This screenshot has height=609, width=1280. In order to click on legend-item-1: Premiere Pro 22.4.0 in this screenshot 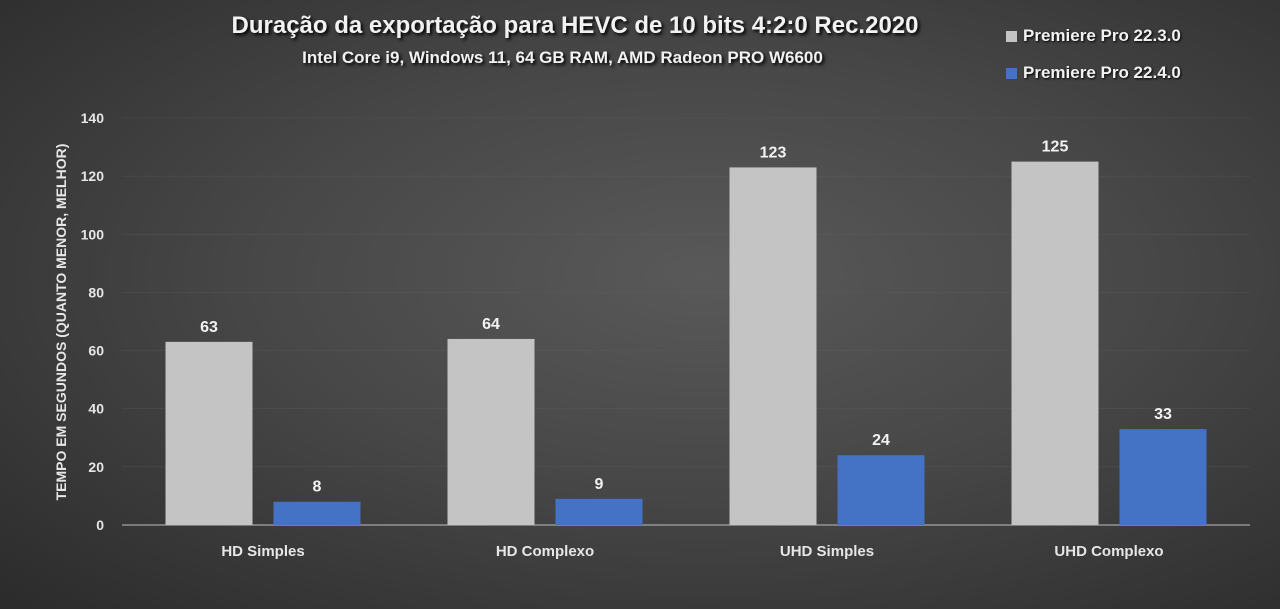, I will do `click(1093, 73)`.